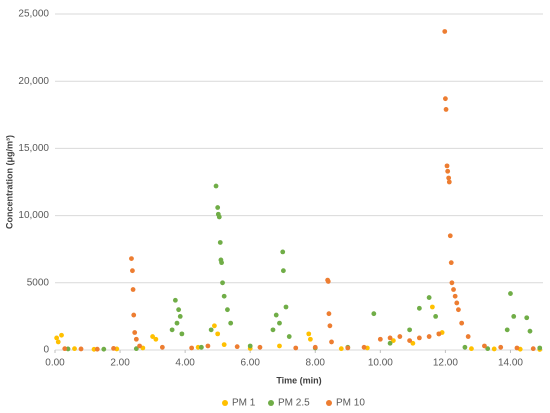 This screenshot has height=413, width=550. I want to click on x-tick-label: 0.00, so click(55, 363).